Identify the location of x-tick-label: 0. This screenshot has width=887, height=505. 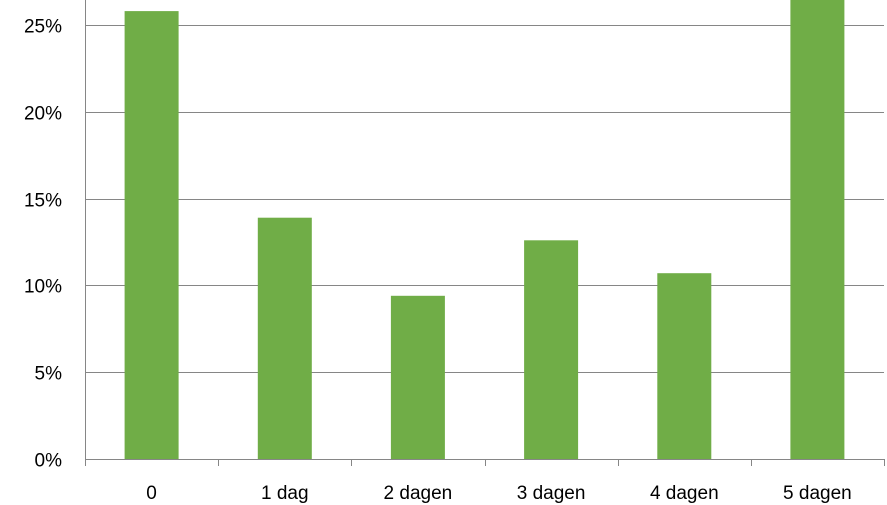
(151, 493).